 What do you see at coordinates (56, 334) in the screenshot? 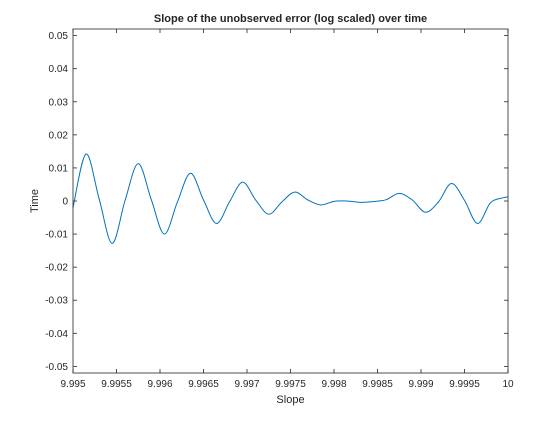
I see `y-tick-label: -0.04` at bounding box center [56, 334].